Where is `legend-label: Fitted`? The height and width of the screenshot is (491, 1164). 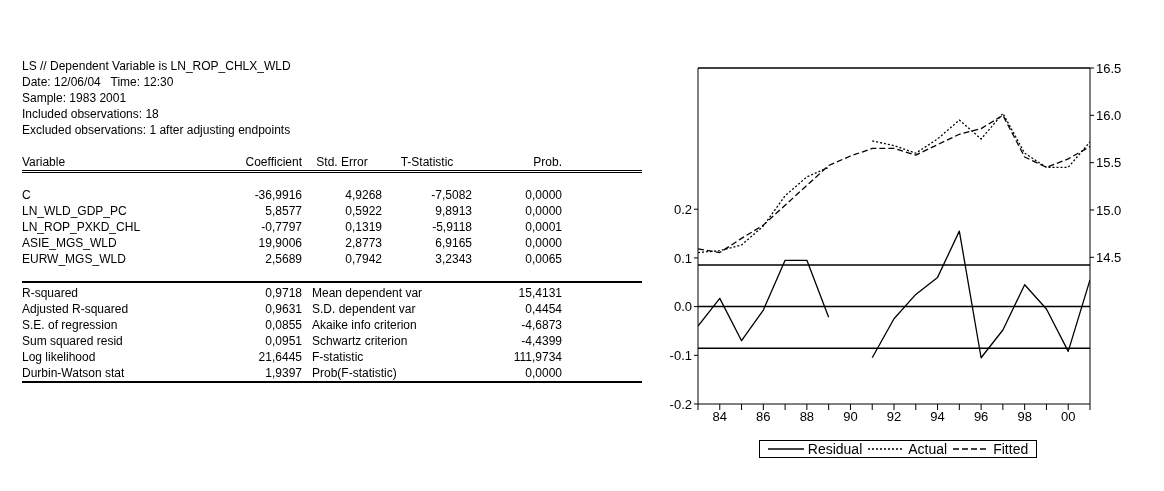 legend-label: Fitted is located at coordinates (1011, 449).